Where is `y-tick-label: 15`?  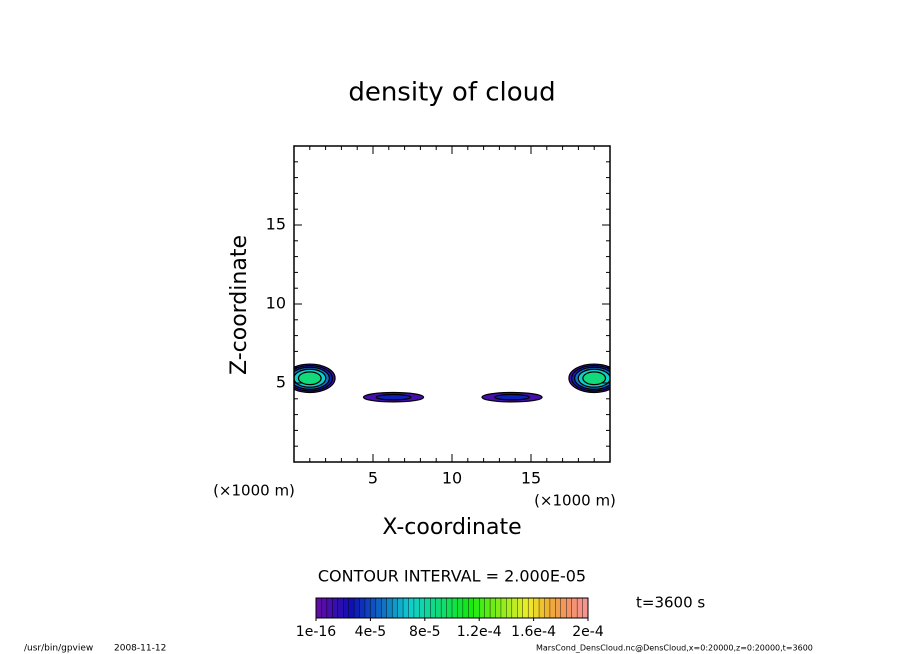 y-tick-label: 15 is located at coordinates (276, 224).